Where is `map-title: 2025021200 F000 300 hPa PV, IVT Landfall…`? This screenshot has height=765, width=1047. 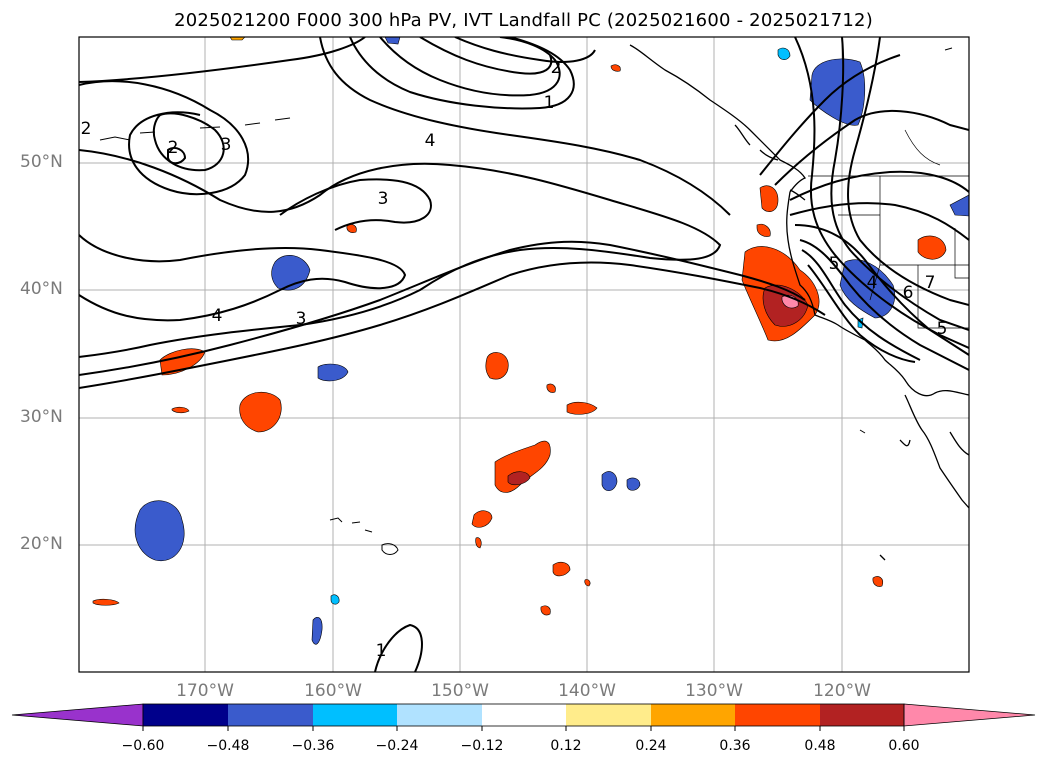 map-title: 2025021200 F000 300 hPa PV, IVT Landfall… is located at coordinates (523, 20).